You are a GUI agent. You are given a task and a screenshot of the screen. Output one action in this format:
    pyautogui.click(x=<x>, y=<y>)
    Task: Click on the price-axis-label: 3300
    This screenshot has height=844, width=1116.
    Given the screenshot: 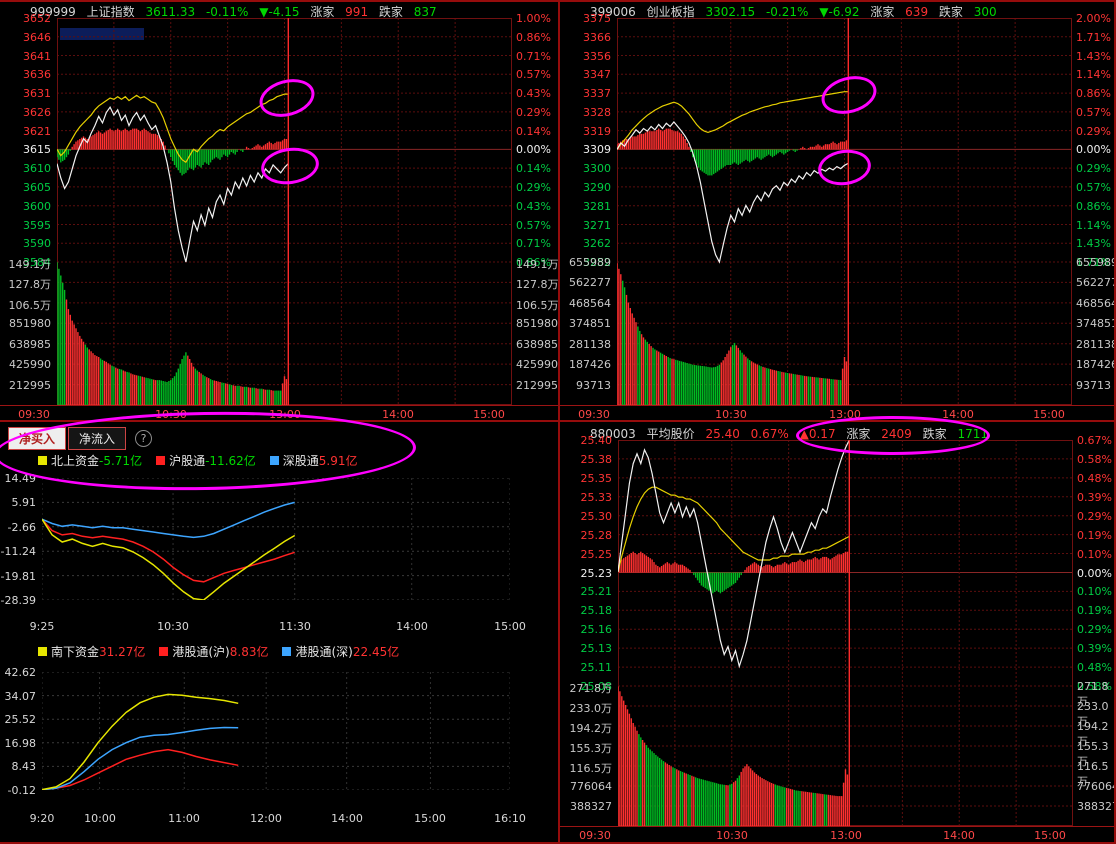 What is the action you would take?
    pyautogui.click(x=597, y=169)
    